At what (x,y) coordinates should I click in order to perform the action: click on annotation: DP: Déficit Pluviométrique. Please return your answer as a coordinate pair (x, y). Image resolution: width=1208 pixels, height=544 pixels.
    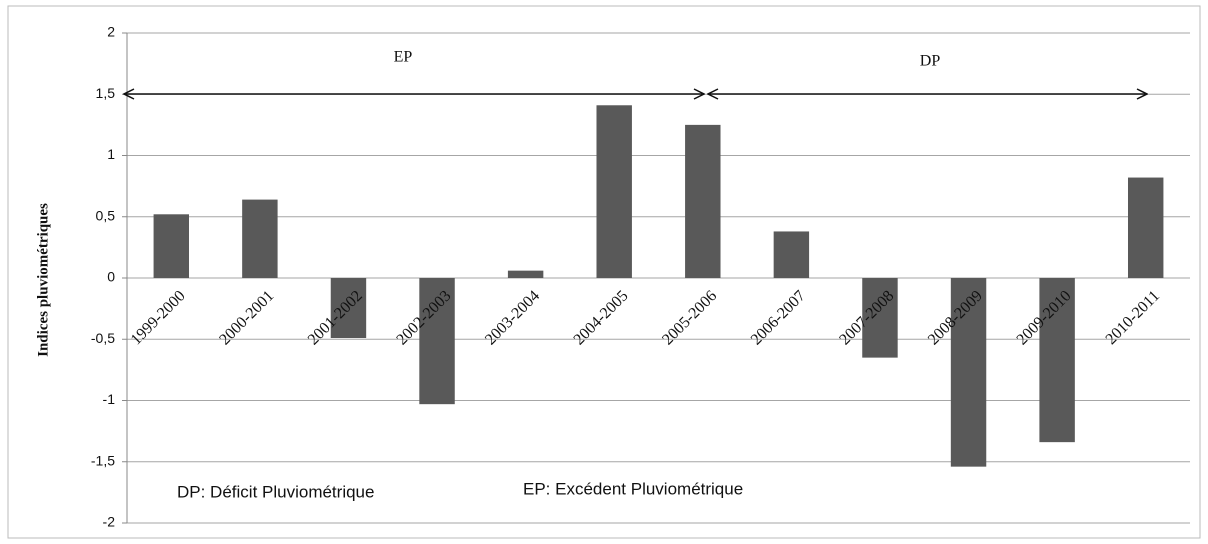
    Looking at the image, I should click on (275, 491).